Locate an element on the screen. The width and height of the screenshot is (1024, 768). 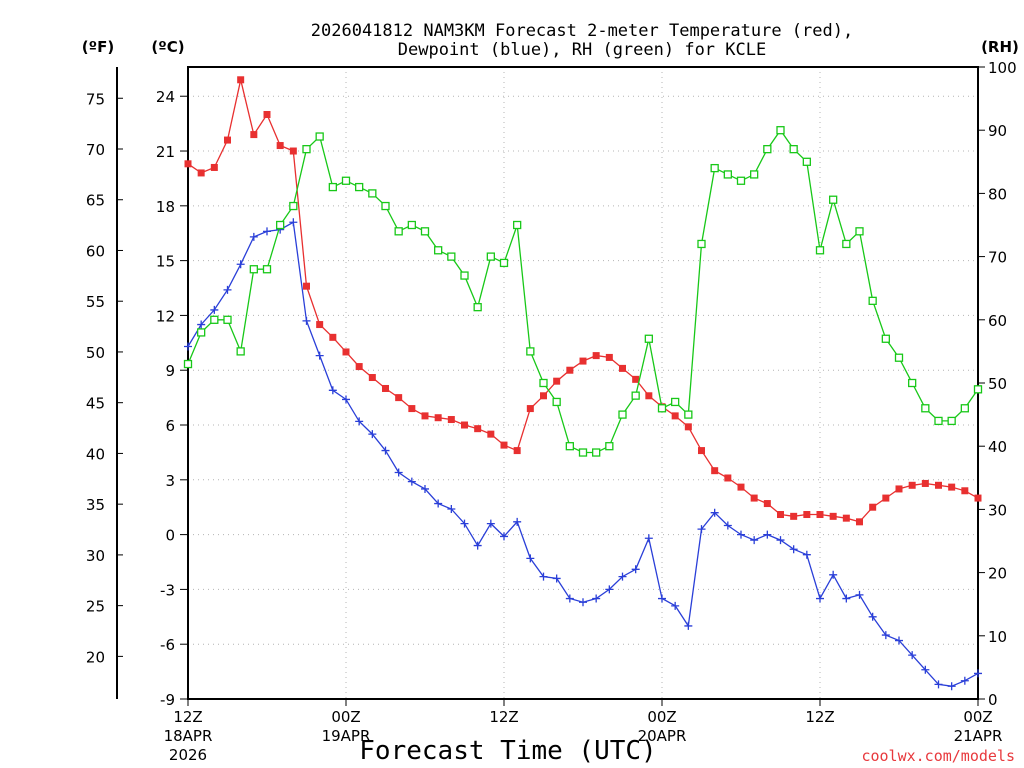
fahrenheit-tick-label: 40 is located at coordinates (95, 454).